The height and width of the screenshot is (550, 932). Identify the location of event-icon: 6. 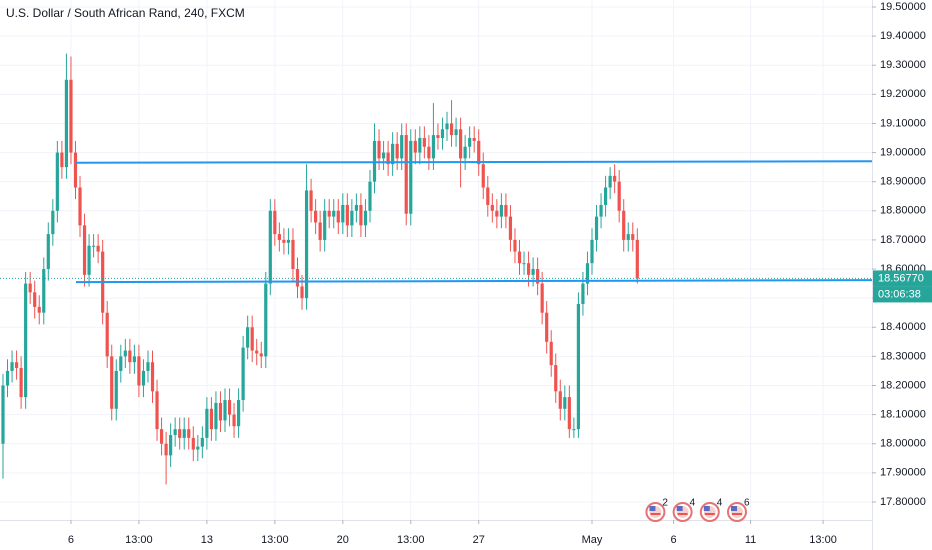
(738, 510).